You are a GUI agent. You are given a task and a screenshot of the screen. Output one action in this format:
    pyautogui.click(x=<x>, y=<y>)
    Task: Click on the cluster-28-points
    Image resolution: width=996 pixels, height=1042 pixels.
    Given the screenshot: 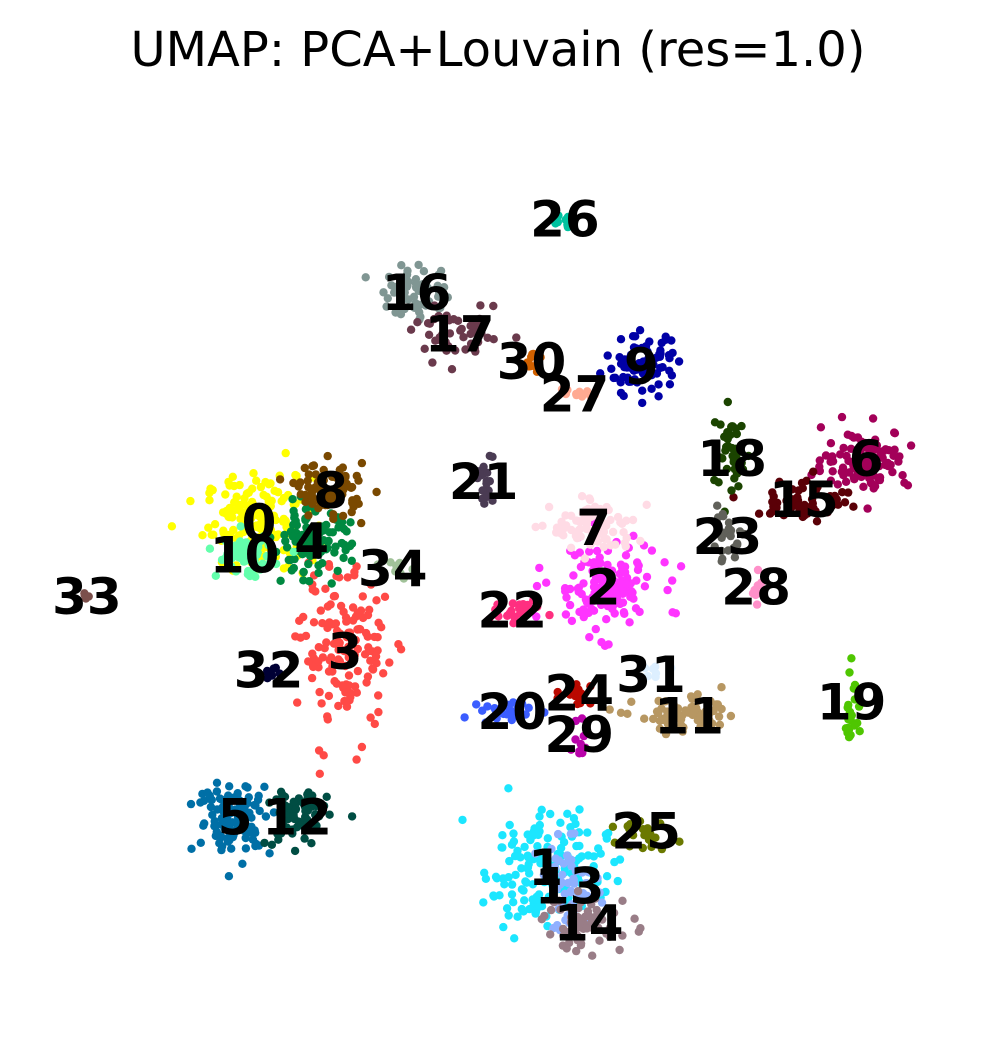 What is the action you would take?
    pyautogui.click(x=758, y=587)
    